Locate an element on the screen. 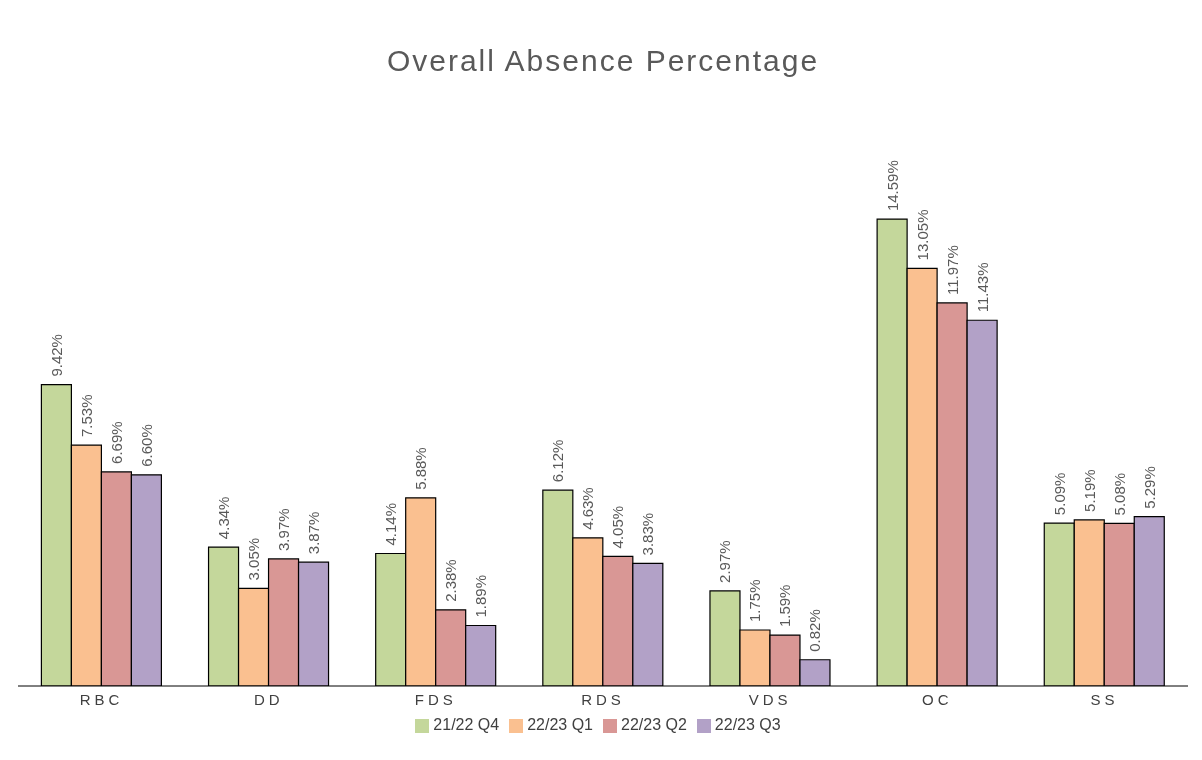 The image size is (1202, 760). x-tick-label: FDS is located at coordinates (435, 699).